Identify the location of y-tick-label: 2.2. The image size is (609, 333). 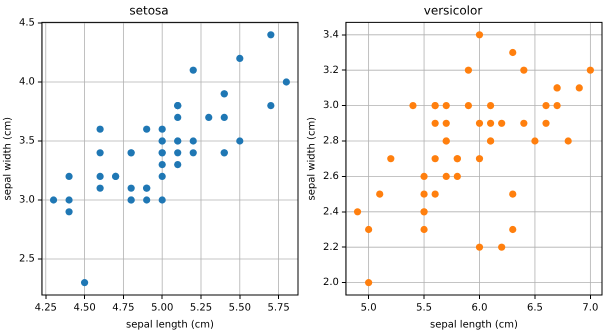
(330, 247).